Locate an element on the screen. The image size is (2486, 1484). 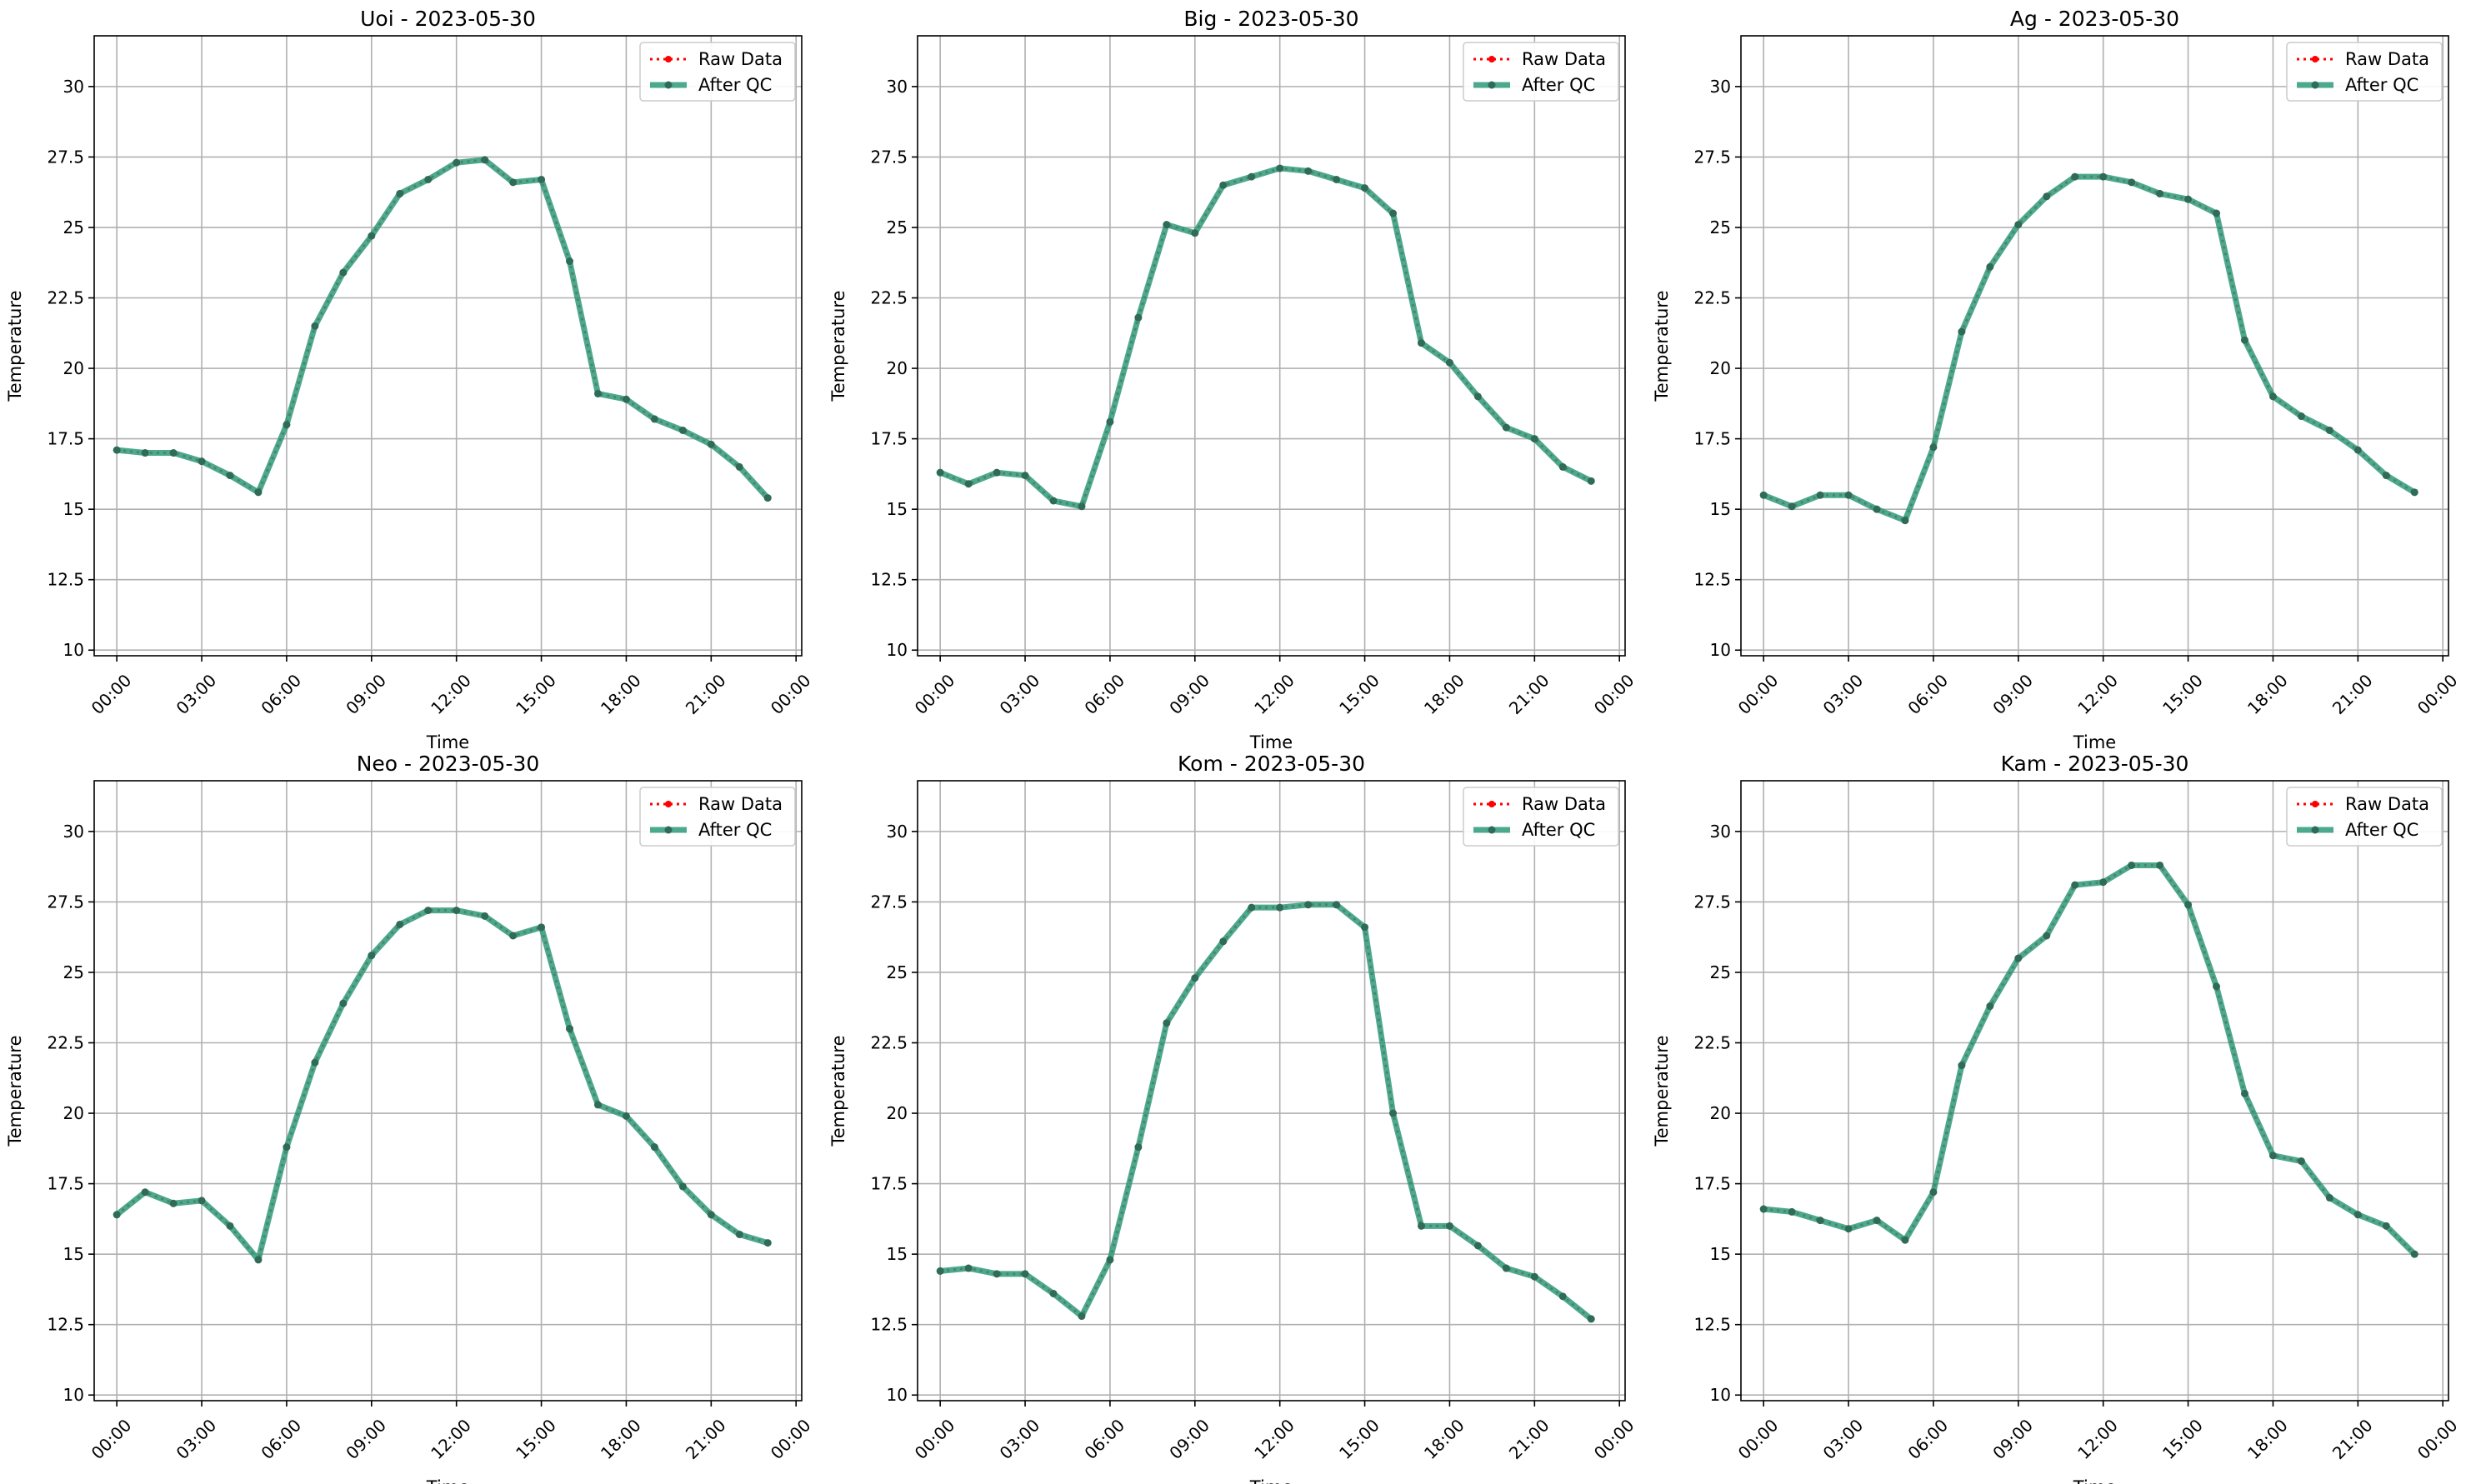
legend-marker-raw-data is located at coordinates (1491, 804).